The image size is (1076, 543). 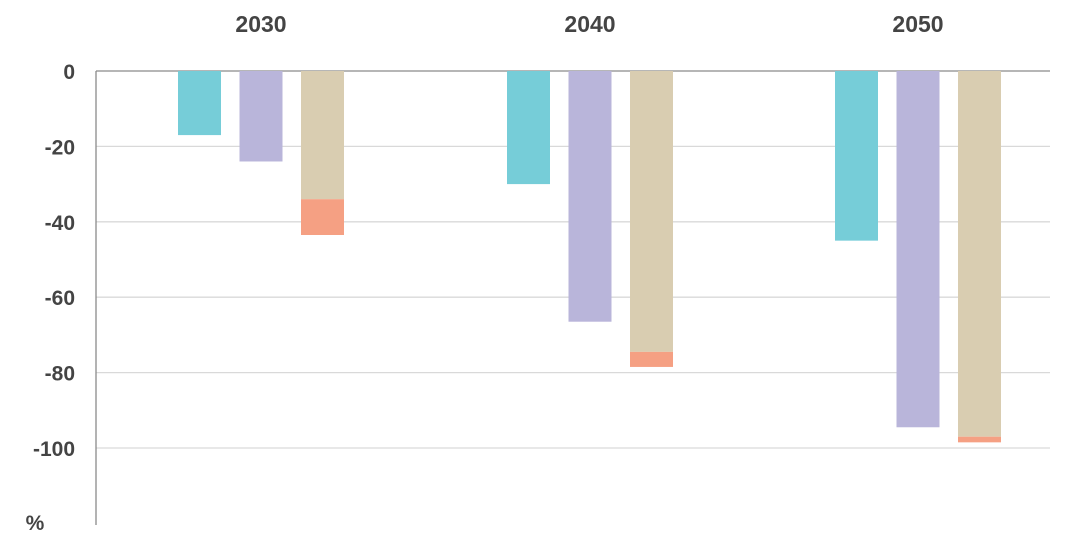 I want to click on y-tick-label: -80, so click(x=60, y=374).